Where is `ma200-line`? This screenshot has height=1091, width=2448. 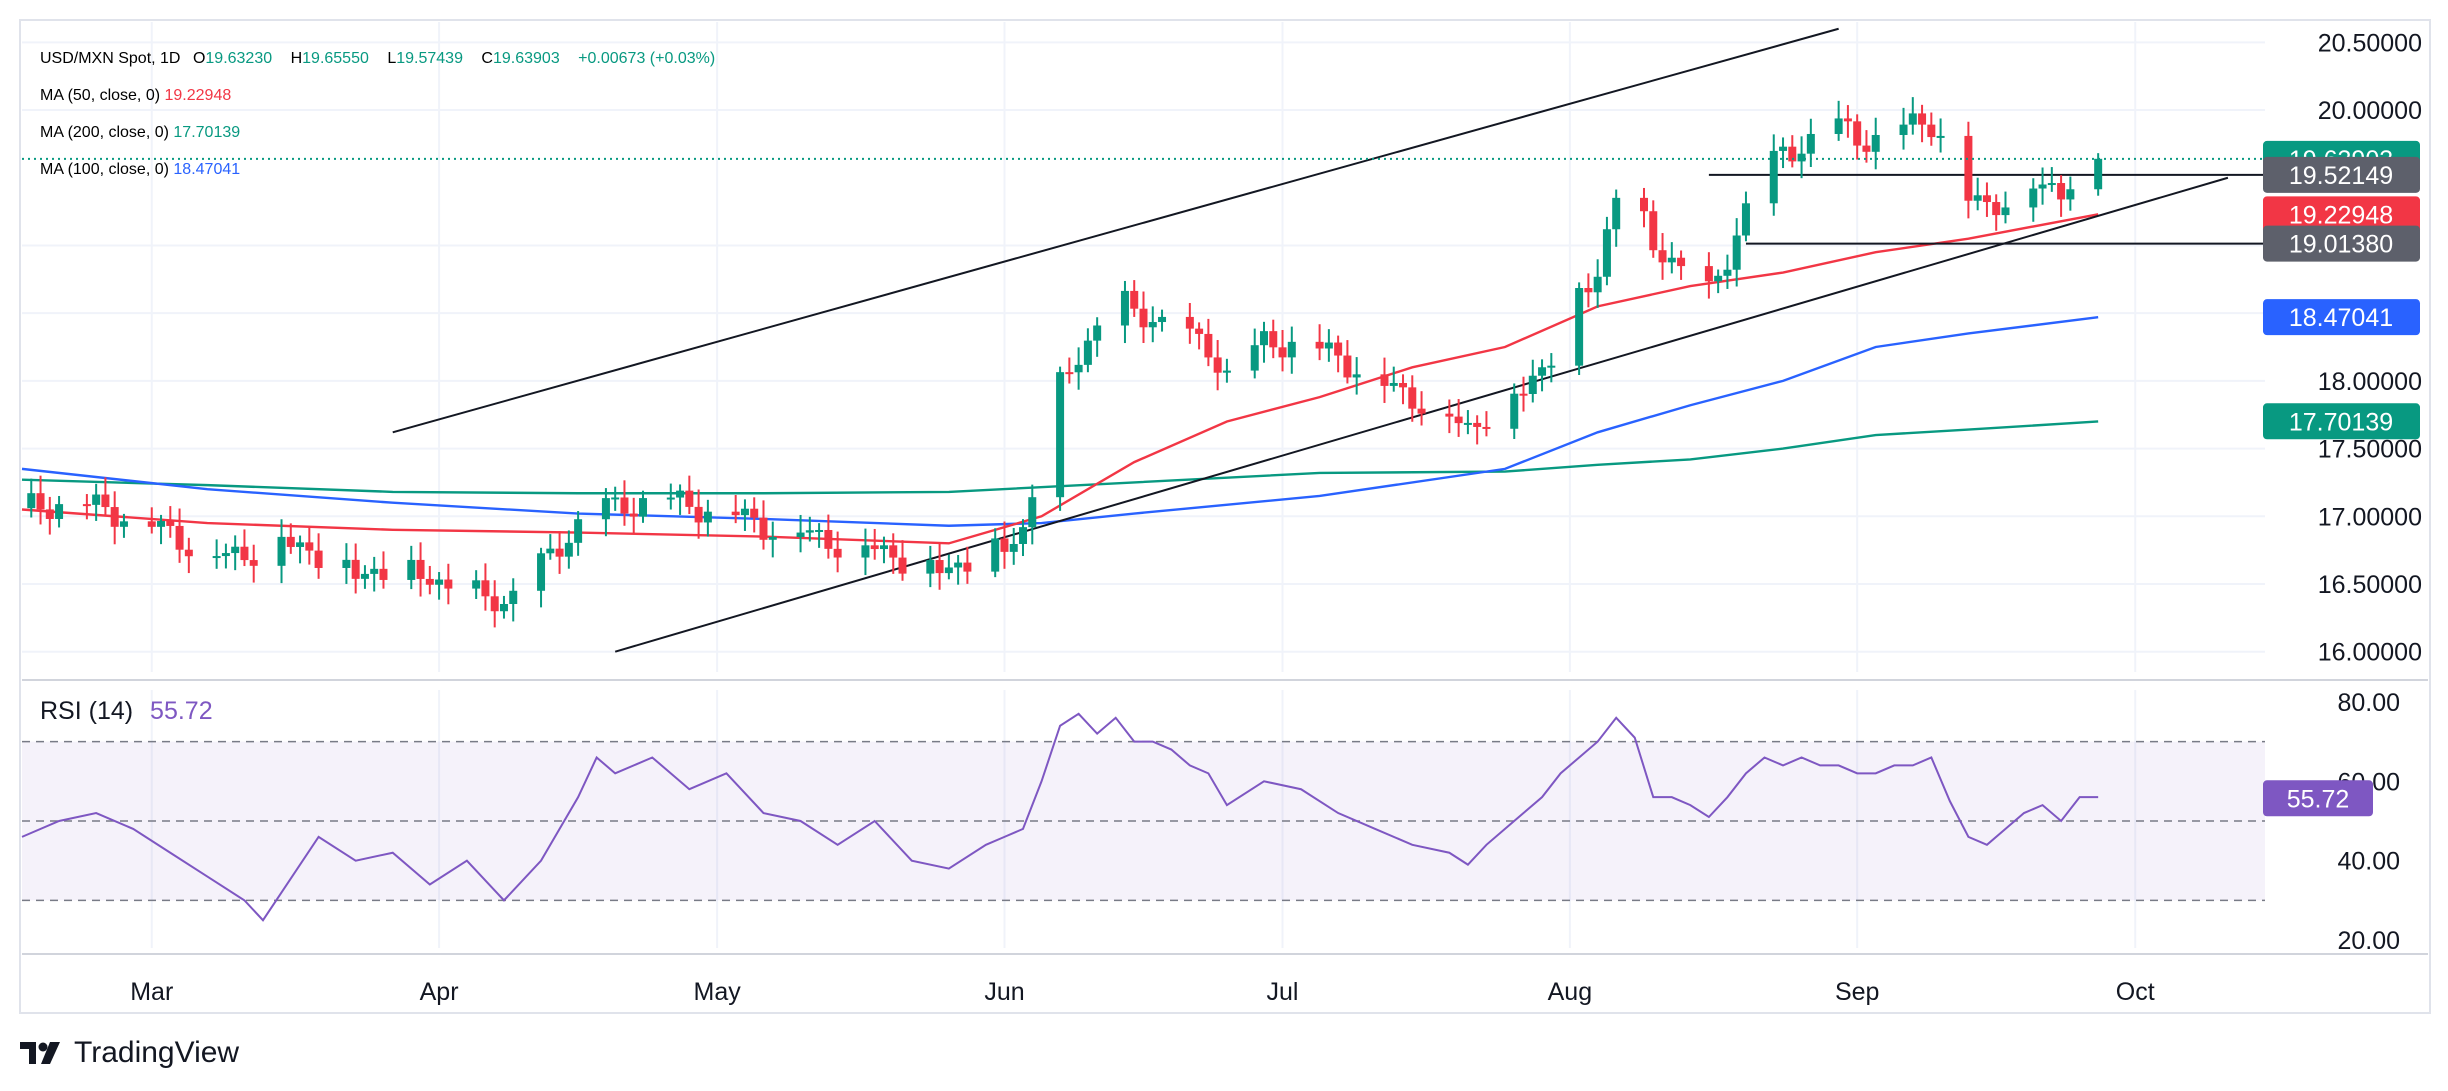 ma200-line is located at coordinates (1060, 457).